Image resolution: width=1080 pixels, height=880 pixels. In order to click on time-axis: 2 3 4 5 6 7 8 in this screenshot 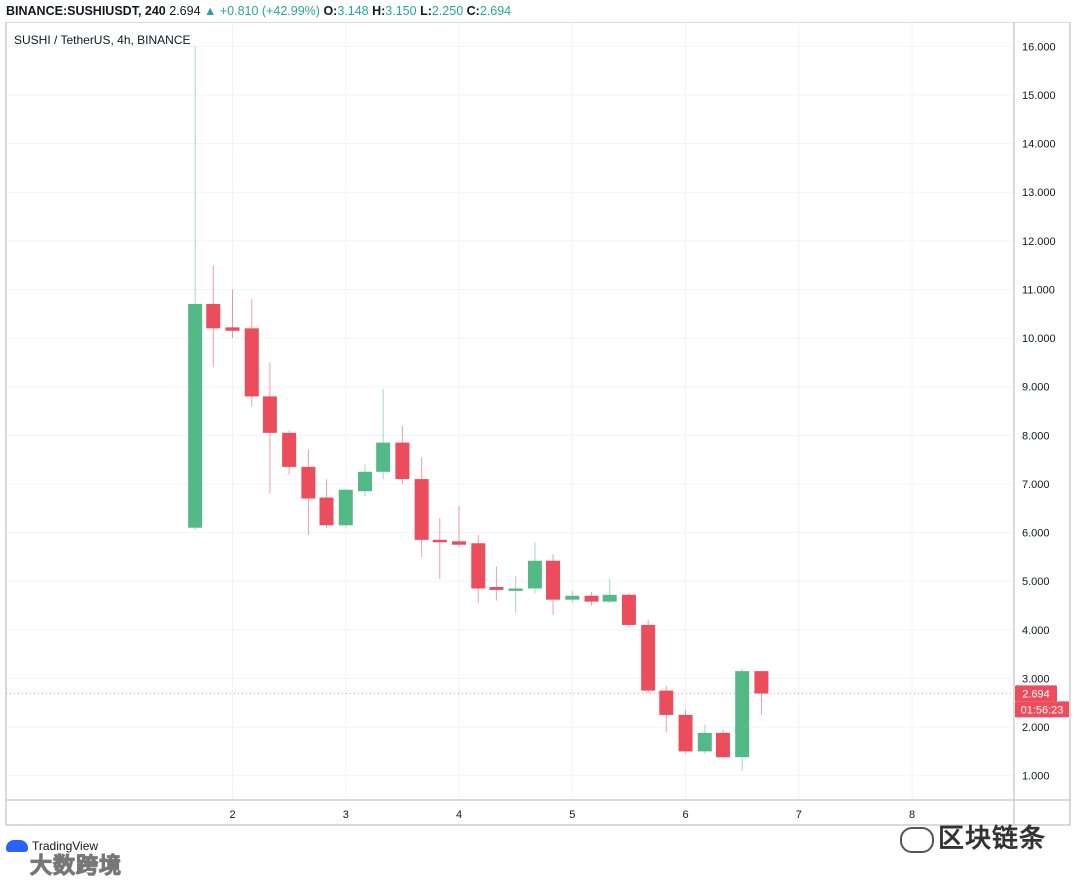, I will do `click(572, 815)`.